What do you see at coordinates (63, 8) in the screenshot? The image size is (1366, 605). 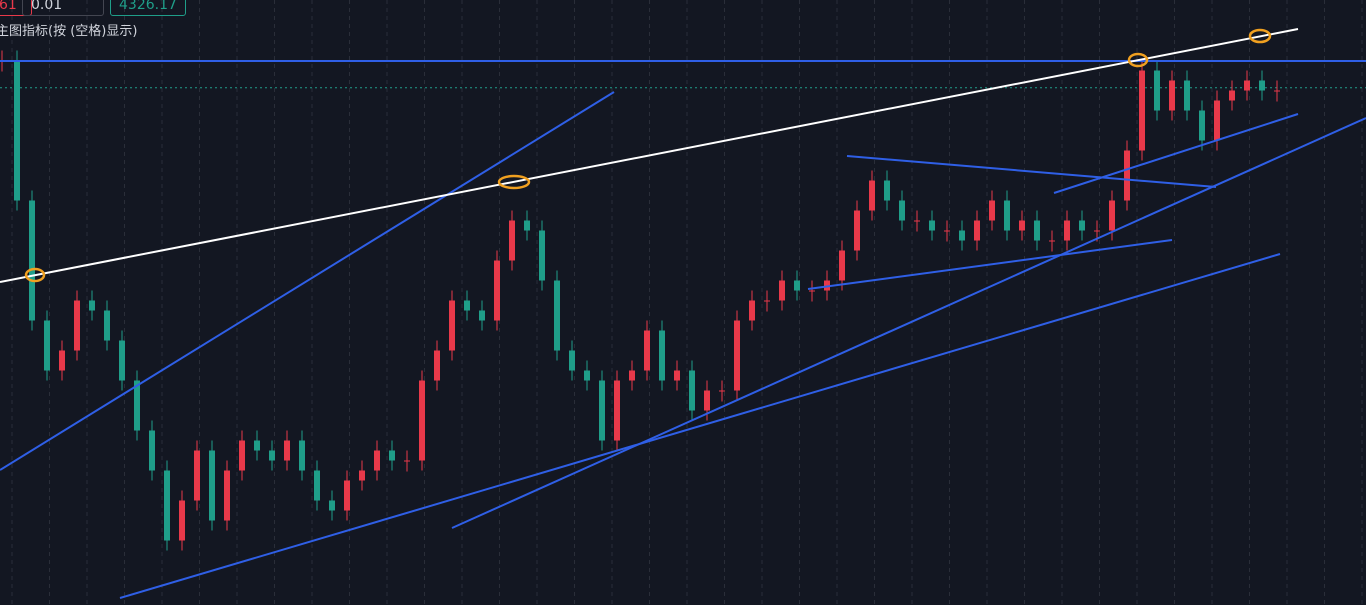 I see `lot-input: 0.01` at bounding box center [63, 8].